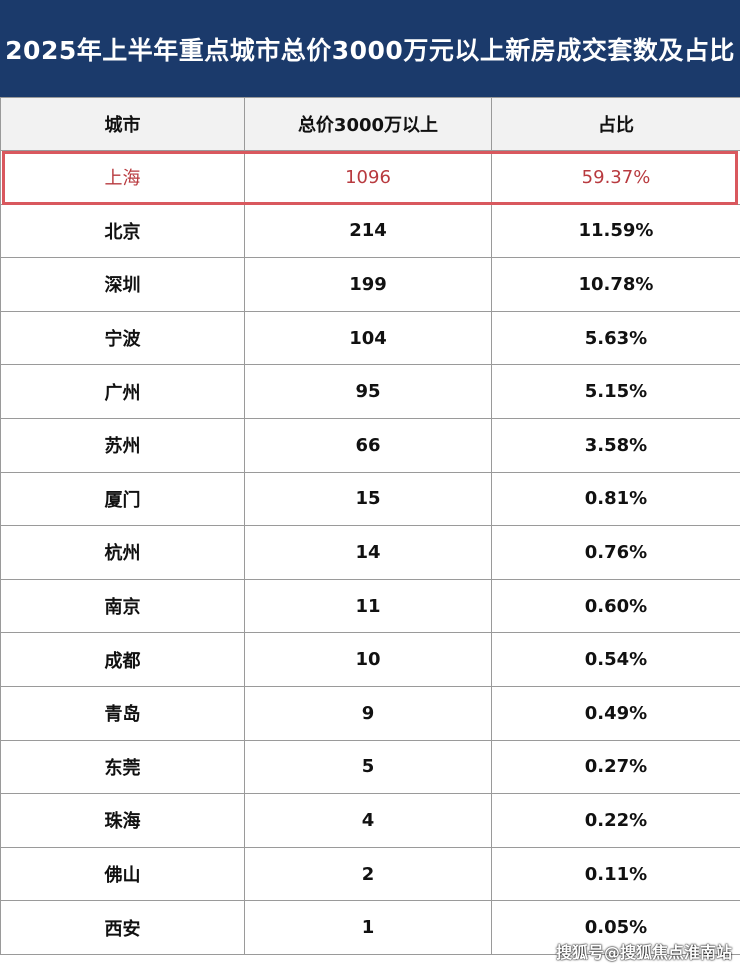 The width and height of the screenshot is (740, 967). I want to click on table-row: 厦门 15 0.81%, so click(370, 499).